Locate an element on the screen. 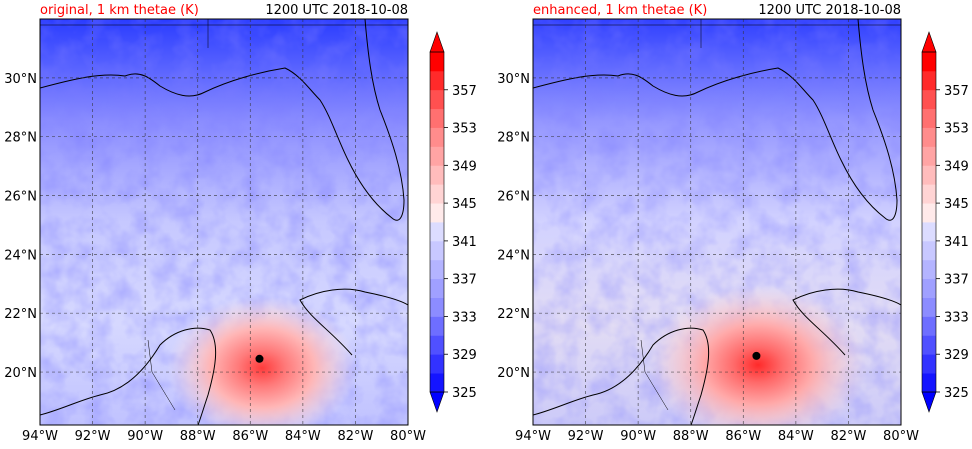  lat-tick-label-right: 22°N is located at coordinates (513, 314).